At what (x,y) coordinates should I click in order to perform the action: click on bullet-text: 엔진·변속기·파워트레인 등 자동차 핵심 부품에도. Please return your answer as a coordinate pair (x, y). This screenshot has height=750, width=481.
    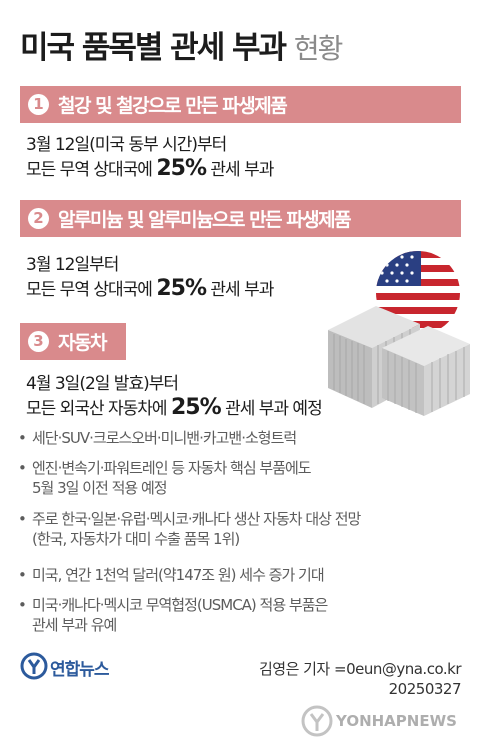
    Looking at the image, I should click on (172, 468).